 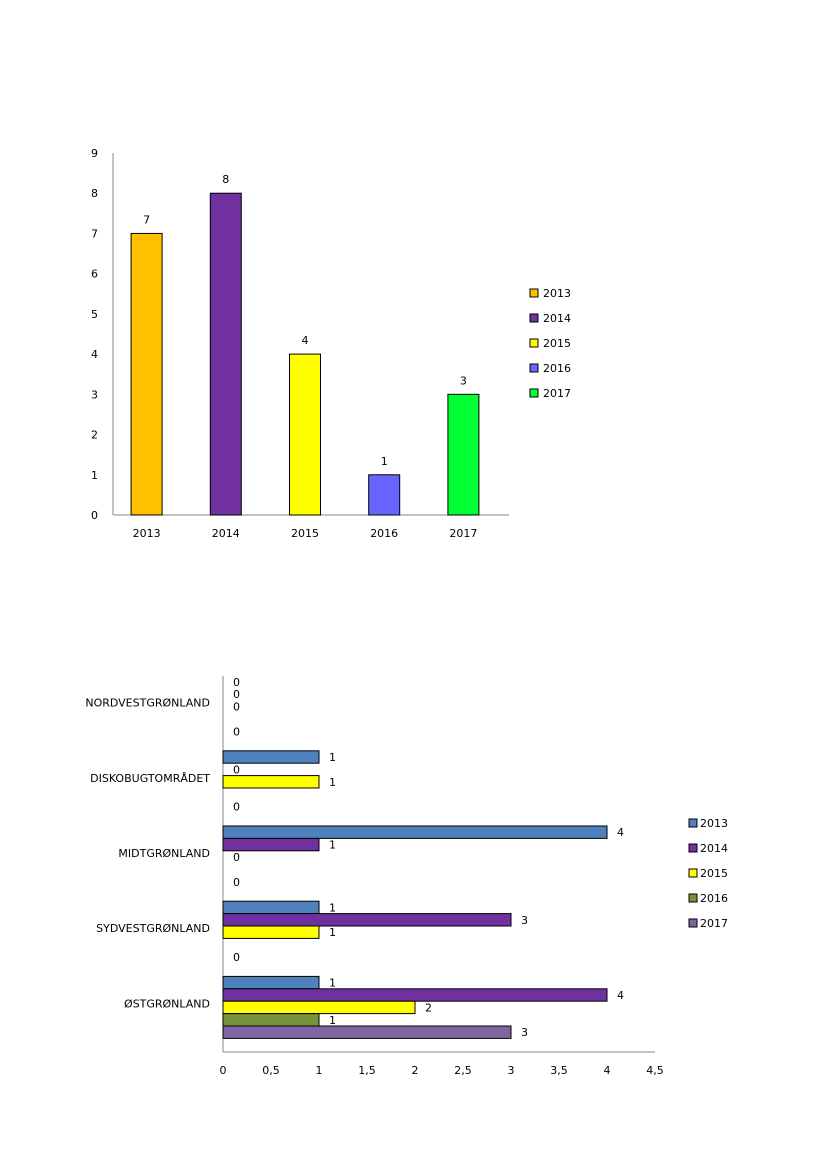 What do you see at coordinates (147, 533) in the screenshot?
I see `x-tick-label: 2013` at bounding box center [147, 533].